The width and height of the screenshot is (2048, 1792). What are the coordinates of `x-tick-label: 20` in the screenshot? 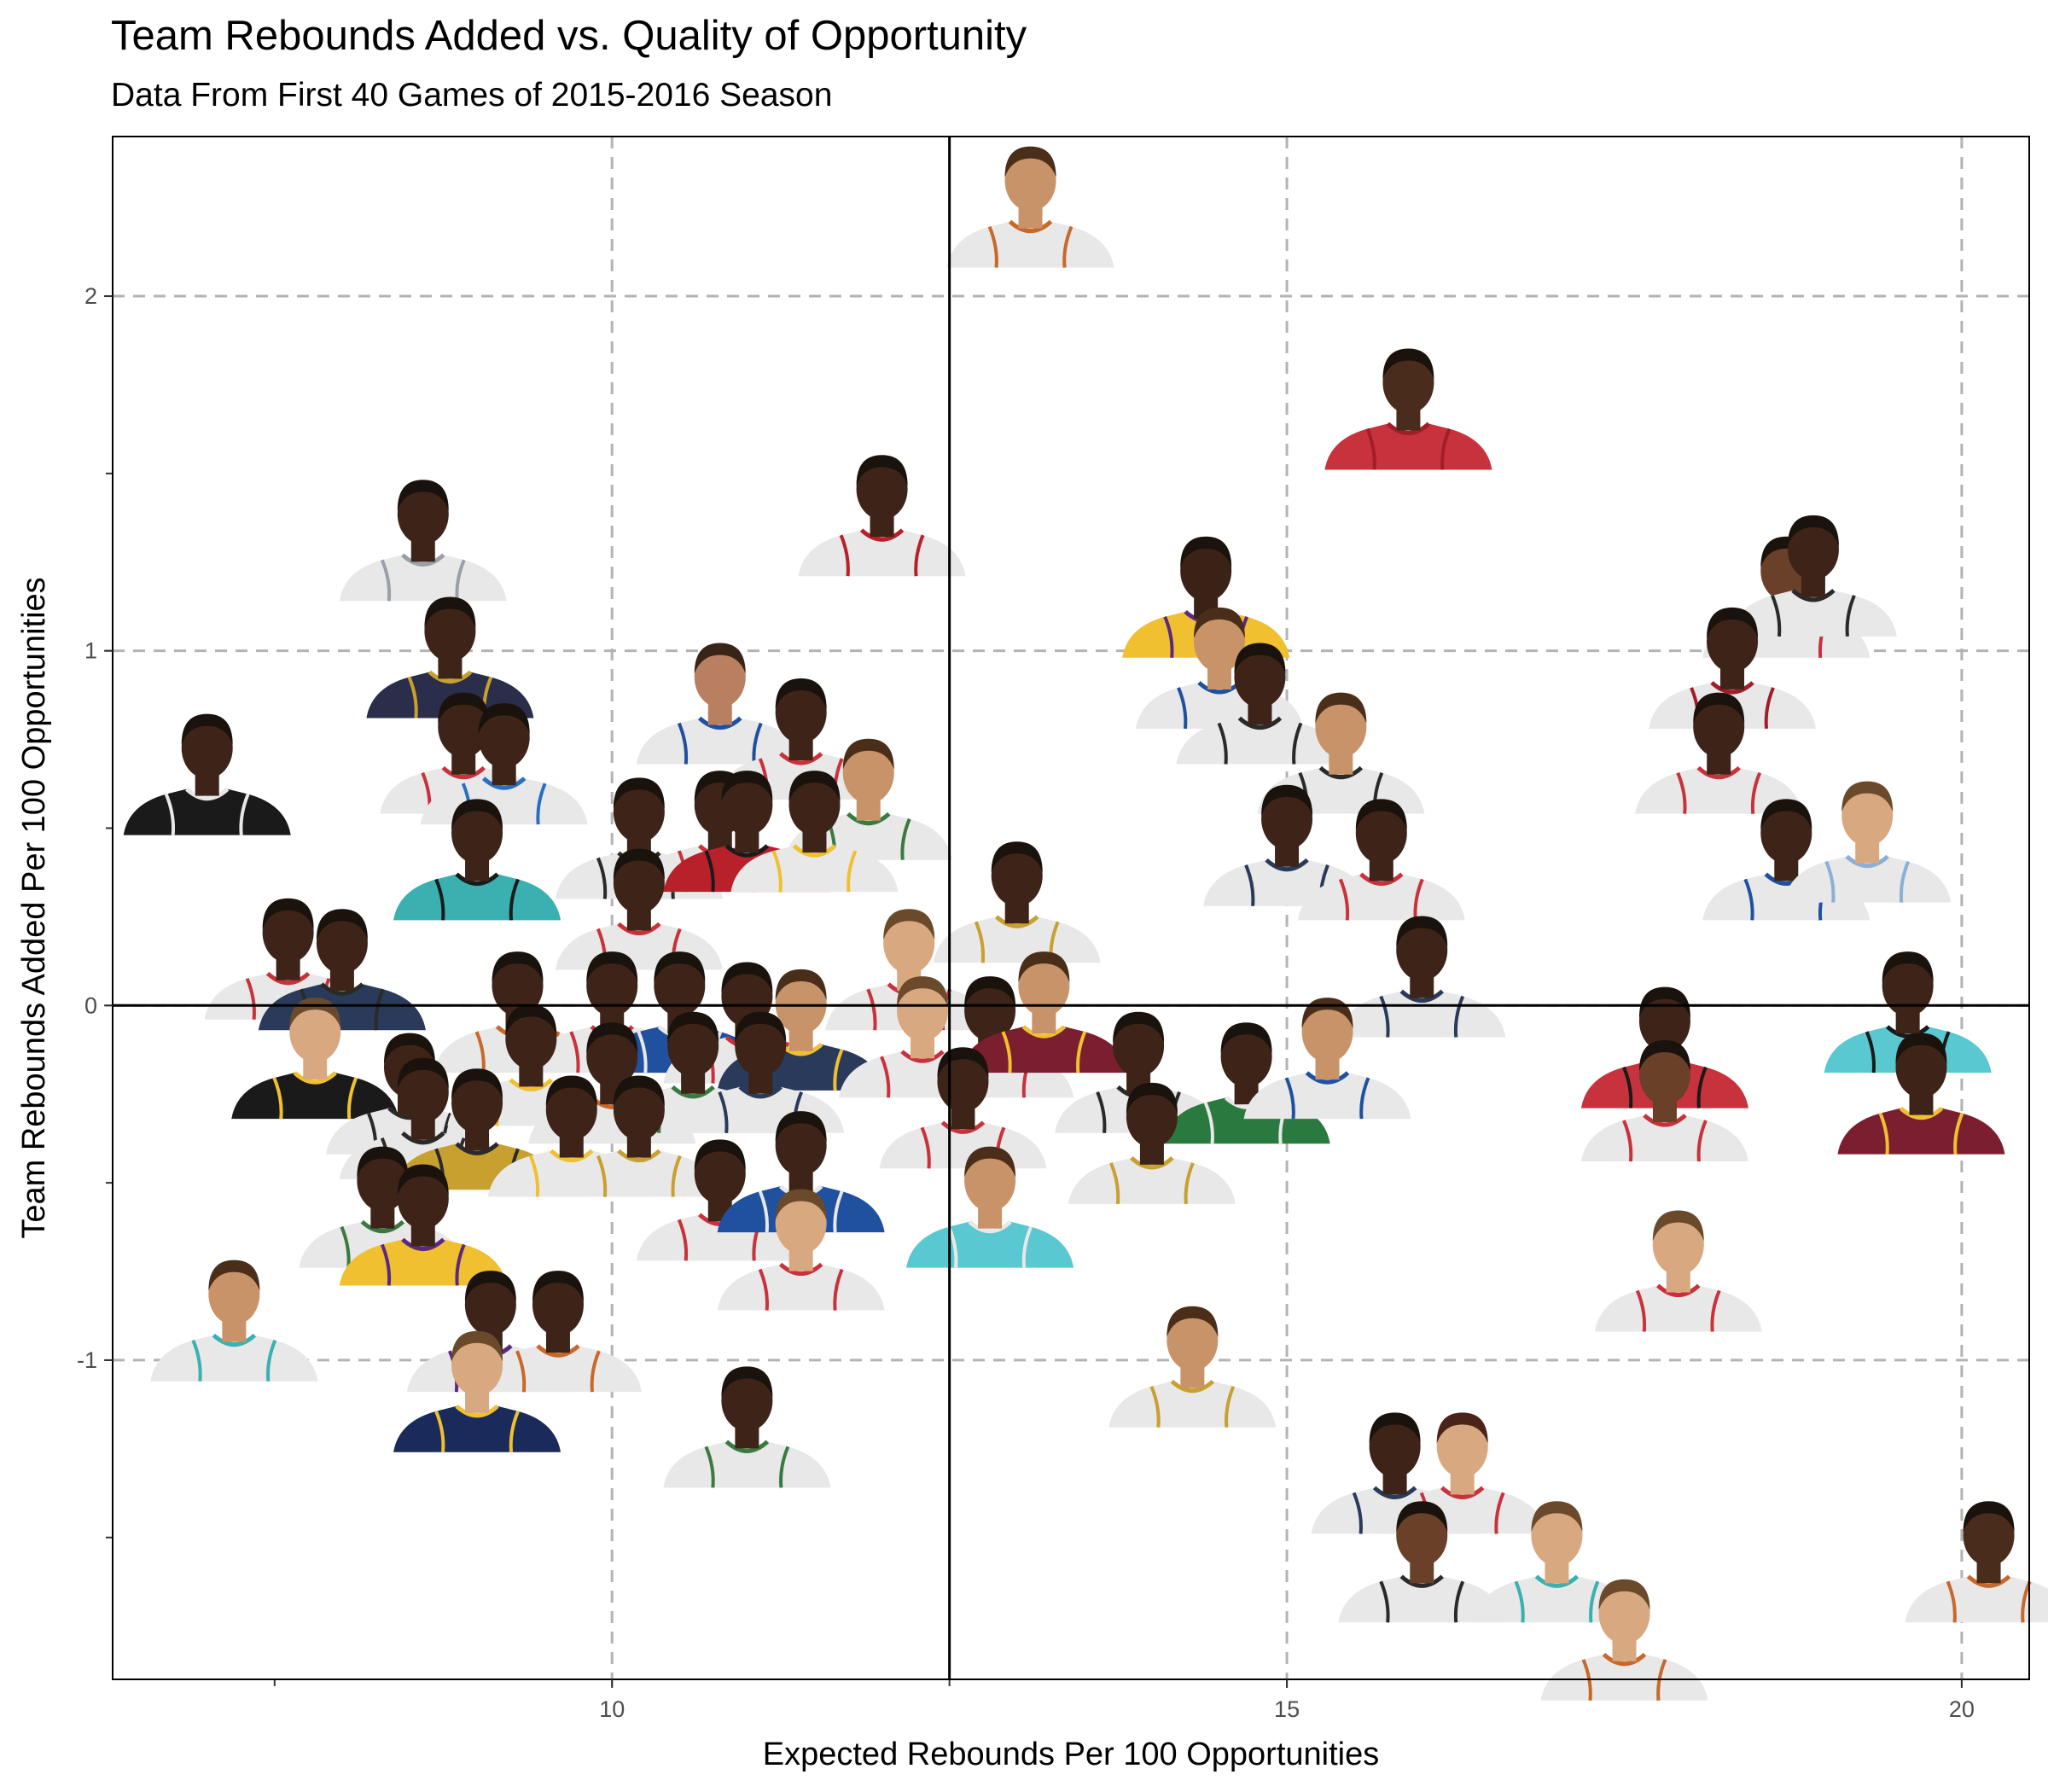 It's located at (1962, 1709).